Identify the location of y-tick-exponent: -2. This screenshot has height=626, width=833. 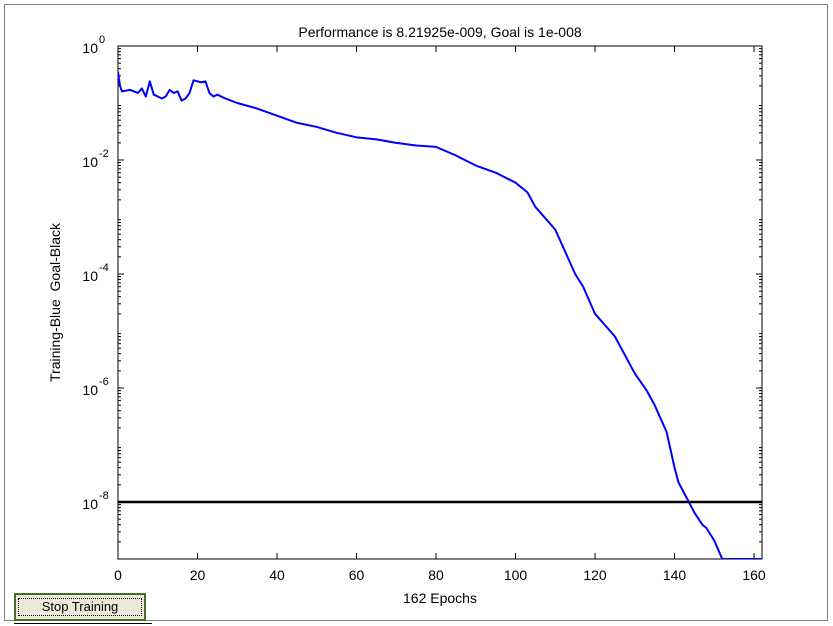
(104, 154).